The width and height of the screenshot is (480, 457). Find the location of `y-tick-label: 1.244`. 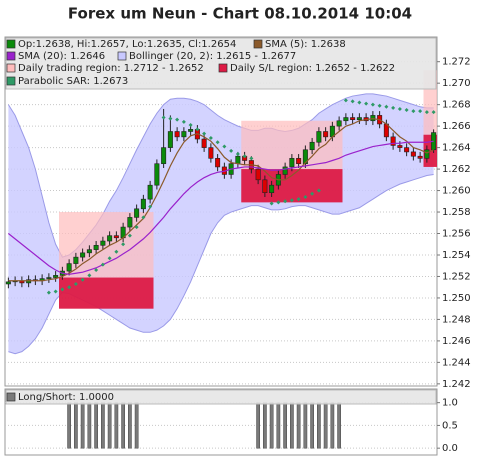

y-tick-label: 1.244 is located at coordinates (456, 362).